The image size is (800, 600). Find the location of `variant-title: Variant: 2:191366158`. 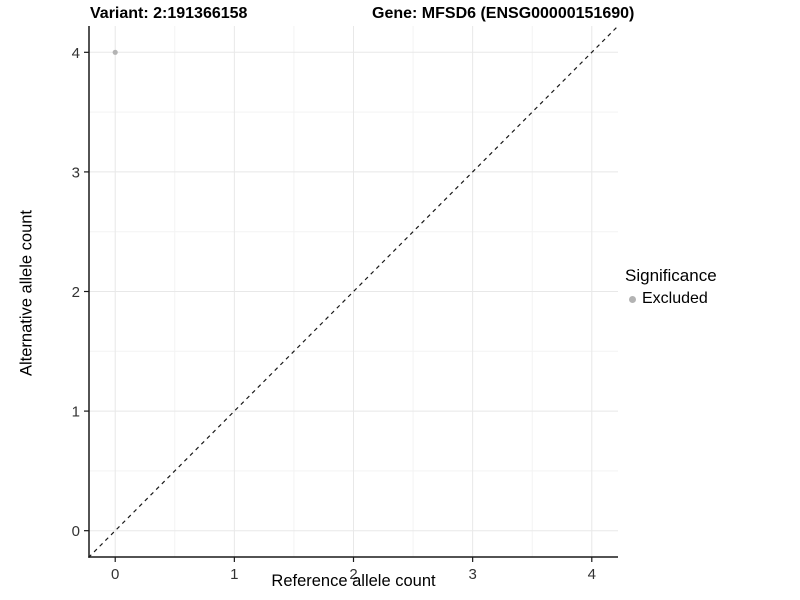

variant-title: Variant: 2:191366158 is located at coordinates (169, 13).